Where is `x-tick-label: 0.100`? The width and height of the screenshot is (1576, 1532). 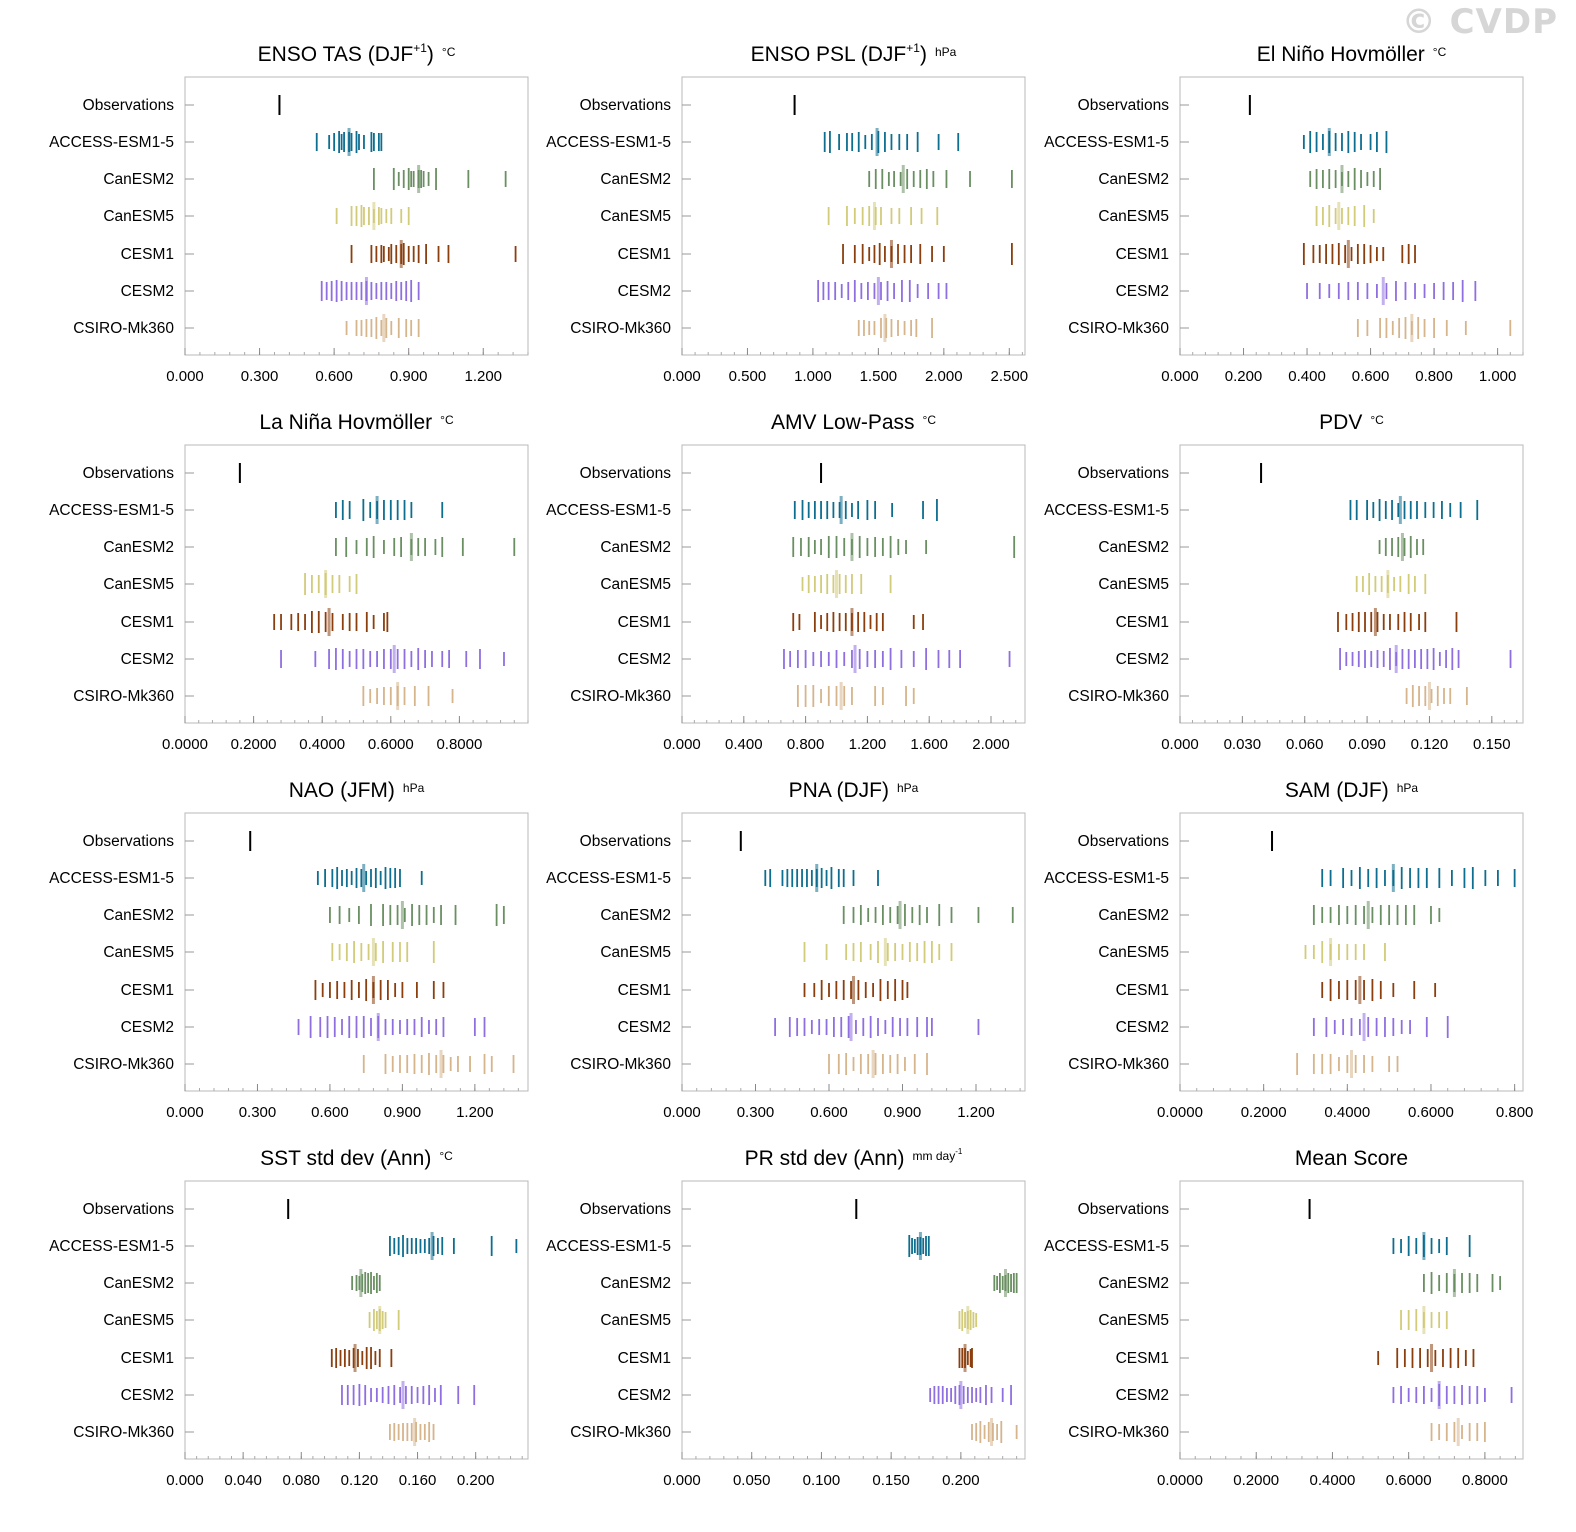
x-tick-label: 0.100 is located at coordinates (822, 1480).